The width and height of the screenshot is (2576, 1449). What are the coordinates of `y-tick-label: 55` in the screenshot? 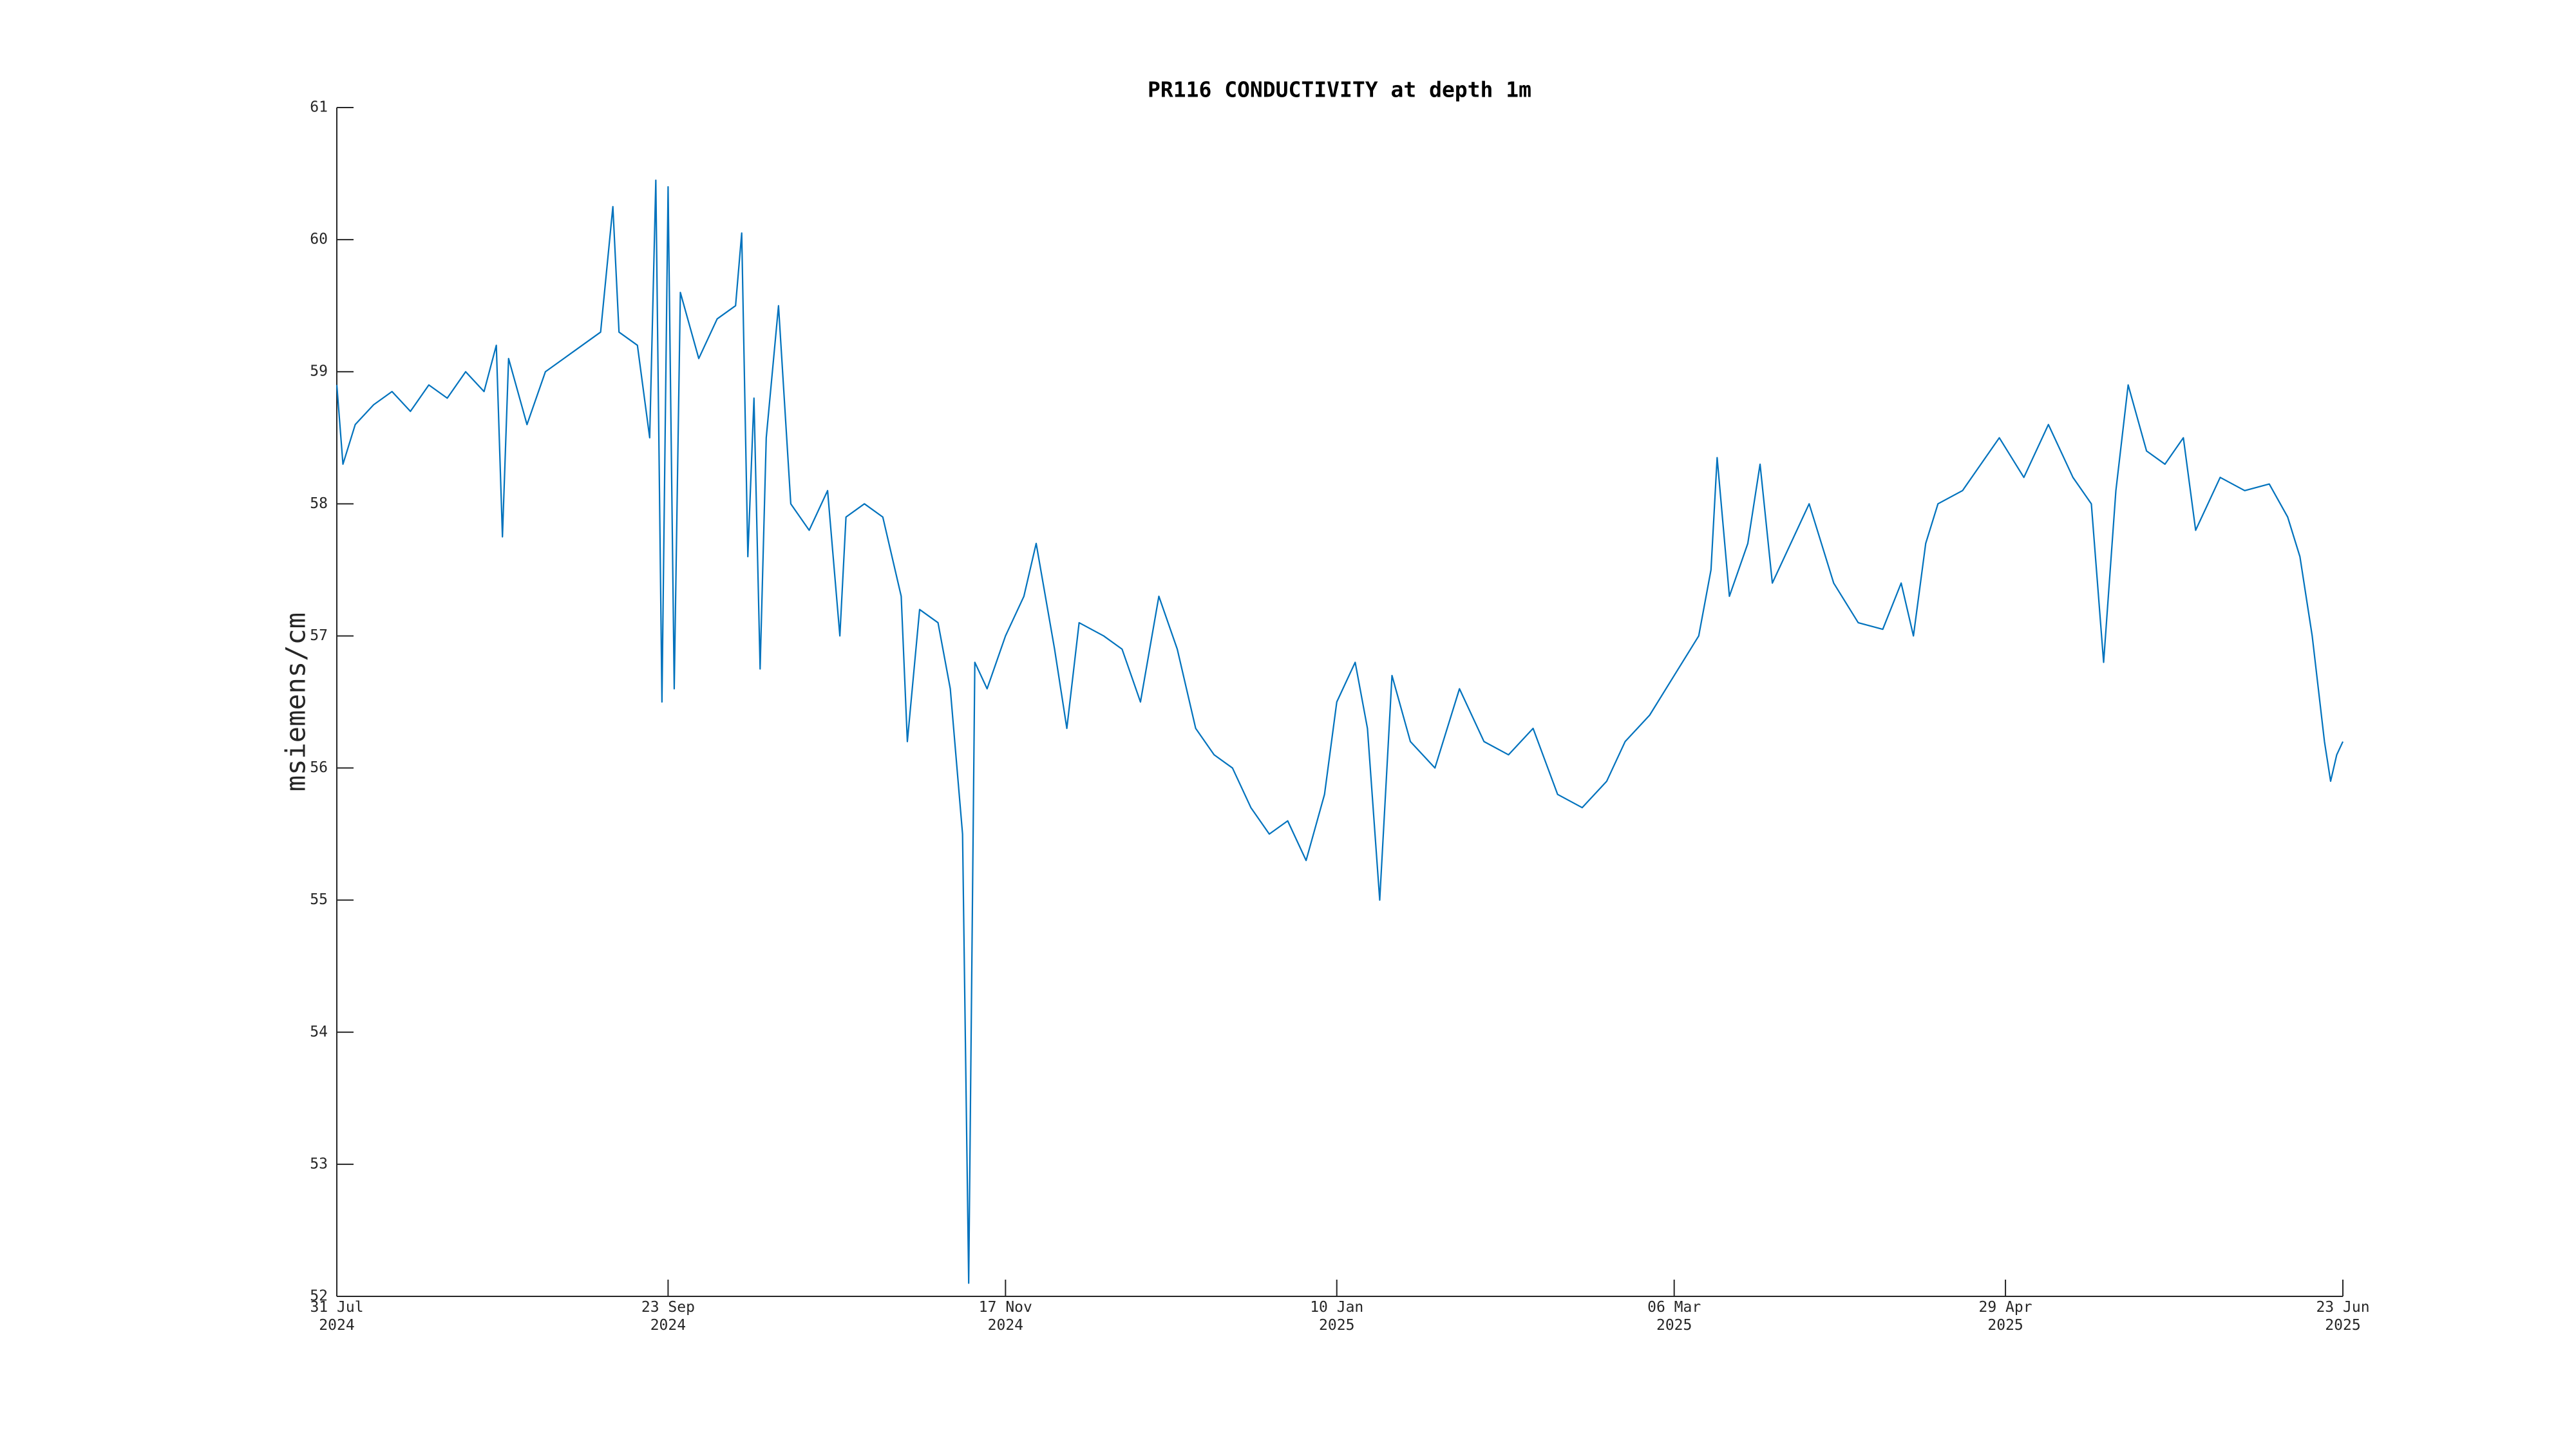 It's located at (319, 900).